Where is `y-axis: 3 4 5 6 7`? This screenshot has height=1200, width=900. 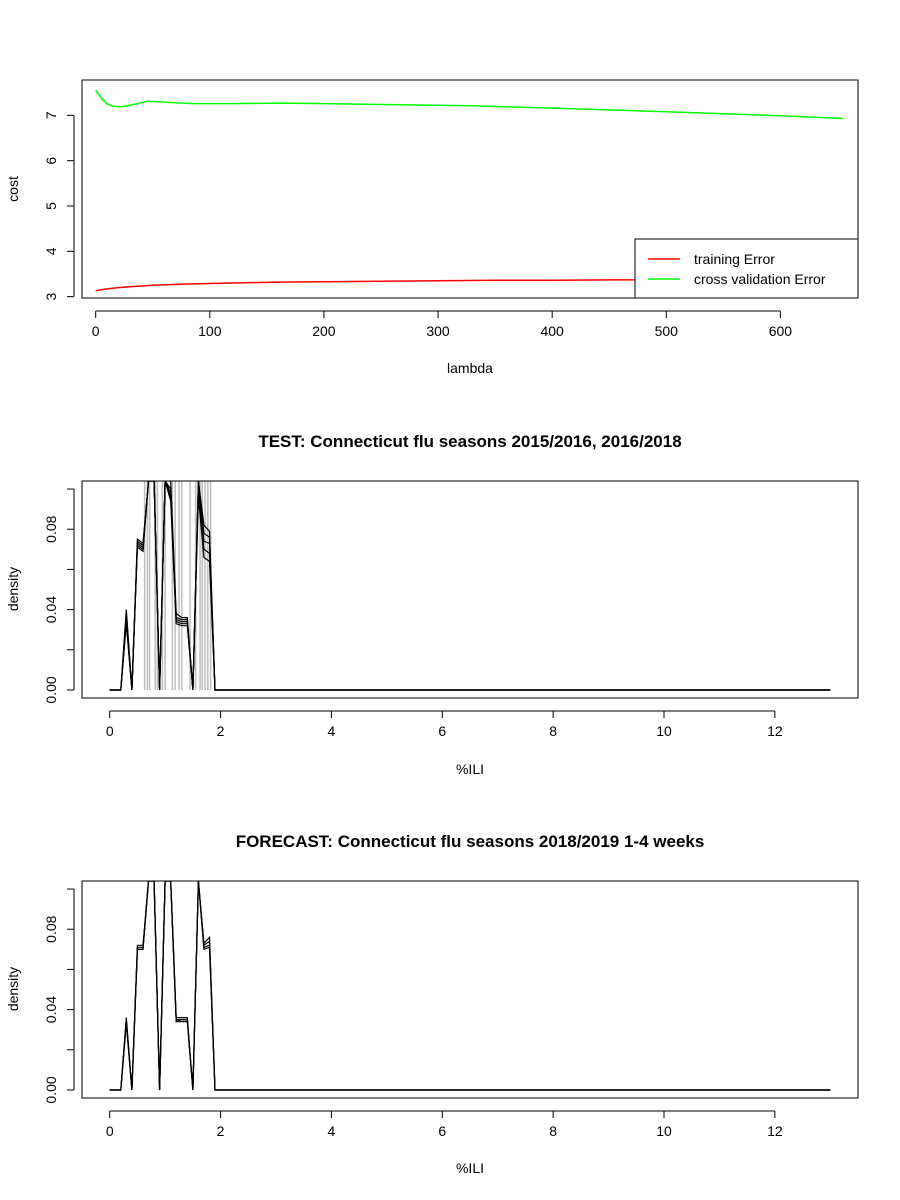
y-axis: 3 4 5 6 7 is located at coordinates (59, 206).